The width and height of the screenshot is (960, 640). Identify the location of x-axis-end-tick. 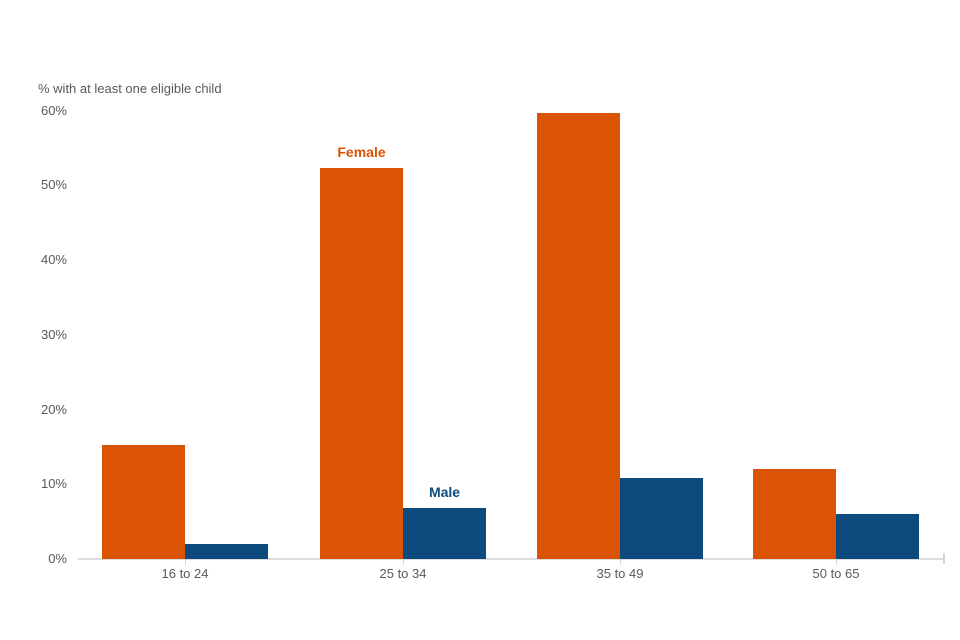
(944, 558).